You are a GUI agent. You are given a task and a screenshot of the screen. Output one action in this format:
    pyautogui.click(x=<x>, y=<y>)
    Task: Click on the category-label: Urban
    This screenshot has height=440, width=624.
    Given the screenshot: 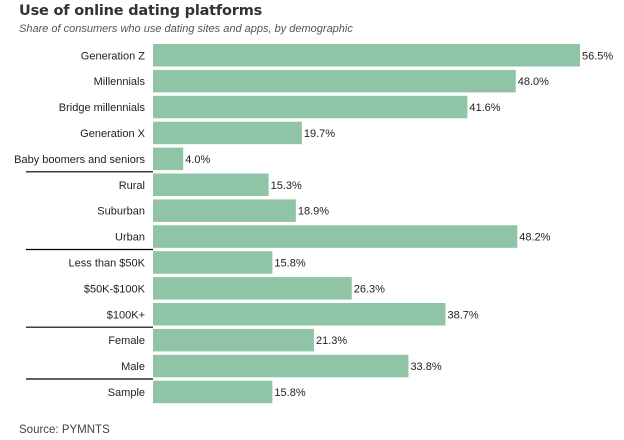 What is the action you would take?
    pyautogui.click(x=130, y=238)
    